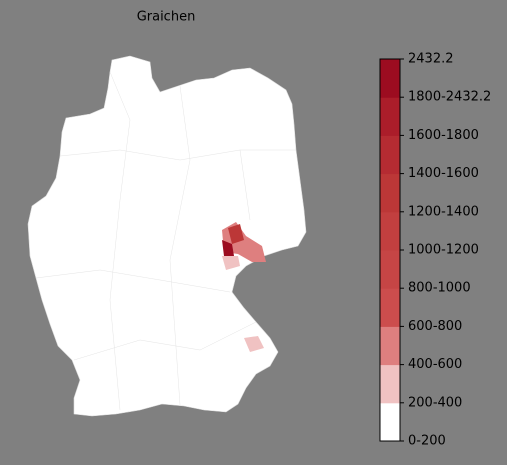 The image size is (507, 465). I want to click on colorbar-label: 2432.2, so click(431, 59).